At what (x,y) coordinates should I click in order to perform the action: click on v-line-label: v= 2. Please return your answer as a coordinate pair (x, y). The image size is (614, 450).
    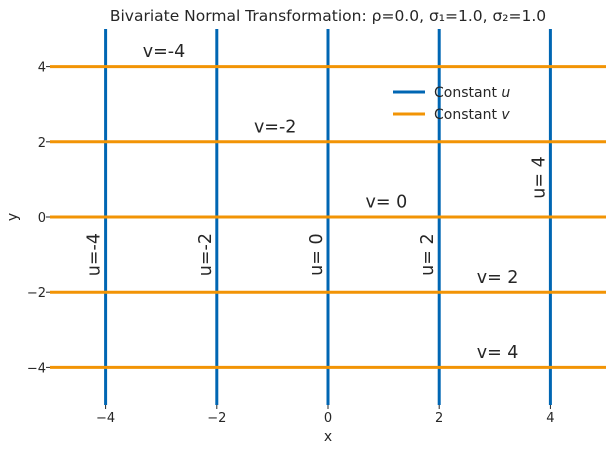
    Looking at the image, I should click on (498, 278).